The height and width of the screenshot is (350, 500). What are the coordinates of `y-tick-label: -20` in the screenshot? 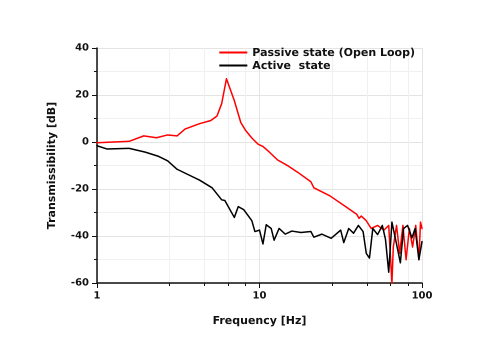 It's located at (80, 189).